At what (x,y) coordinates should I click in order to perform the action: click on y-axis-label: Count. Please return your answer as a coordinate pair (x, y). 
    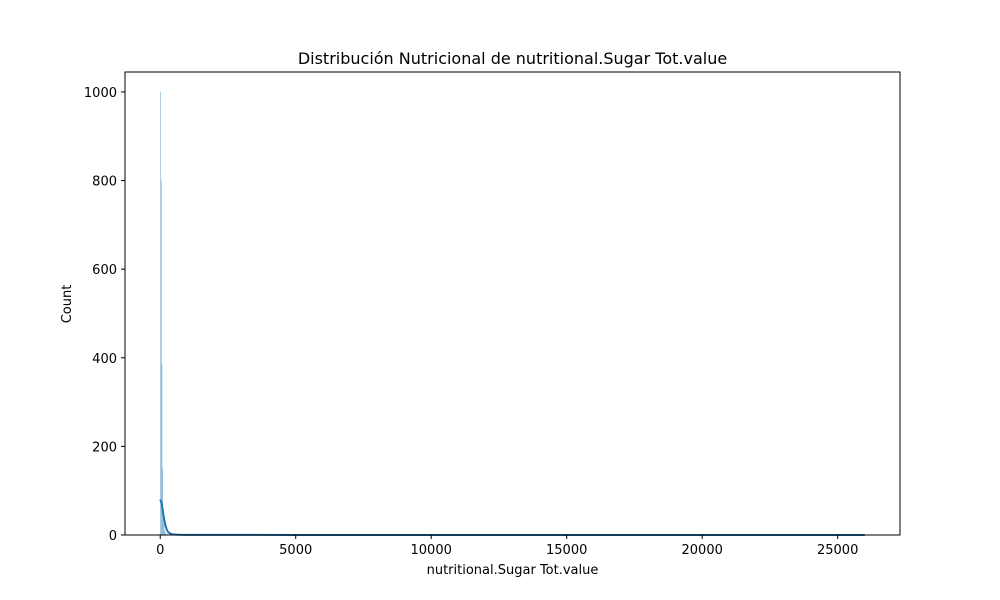
    Looking at the image, I should click on (67, 304).